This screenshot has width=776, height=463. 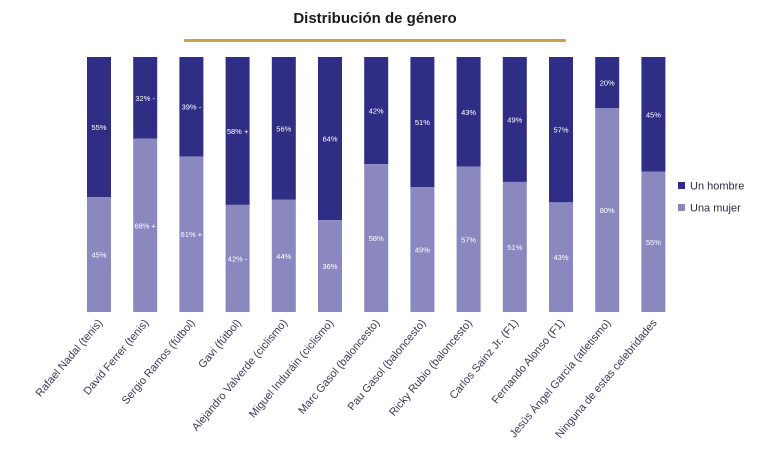 I want to click on label-una-mujer-10: 43%, so click(x=560, y=257).